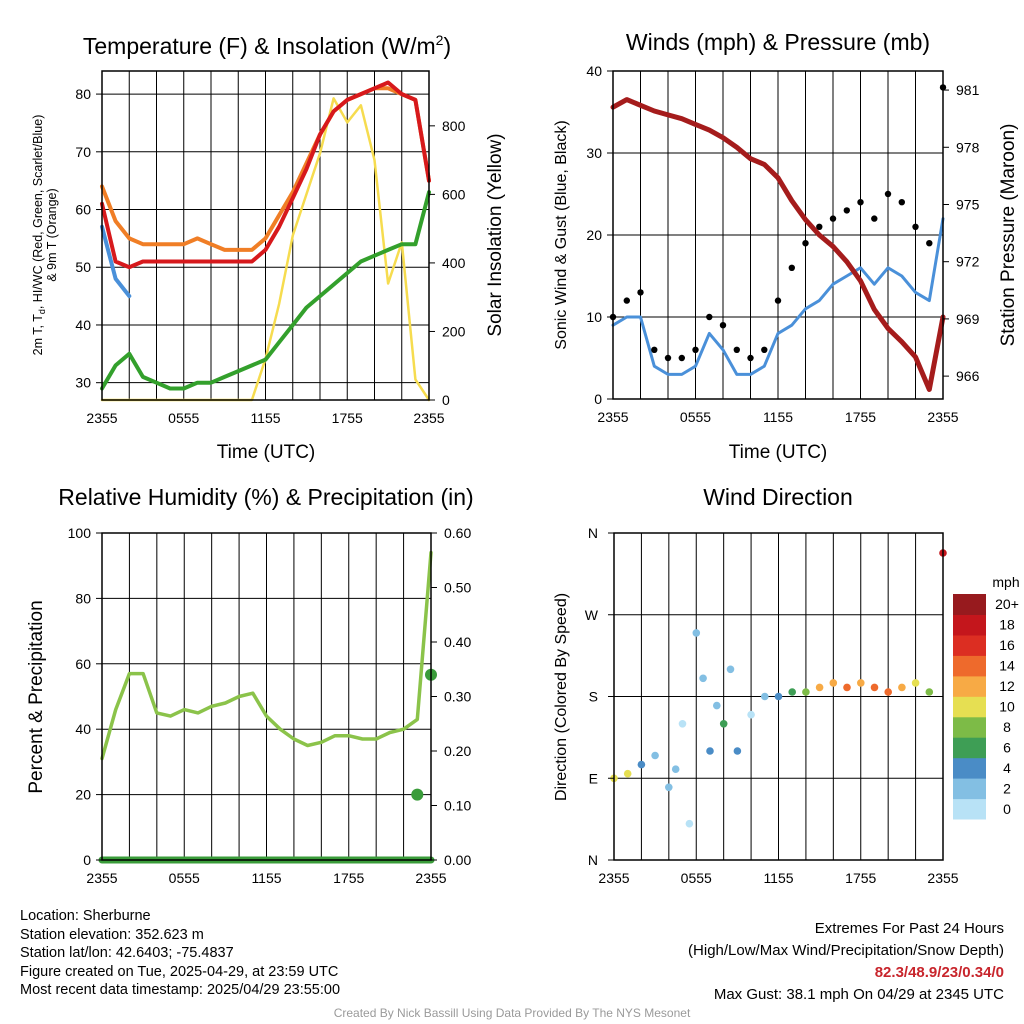  Describe the element at coordinates (457, 860) in the screenshot. I see `humidity-ytick-label-right: 0.00` at that location.